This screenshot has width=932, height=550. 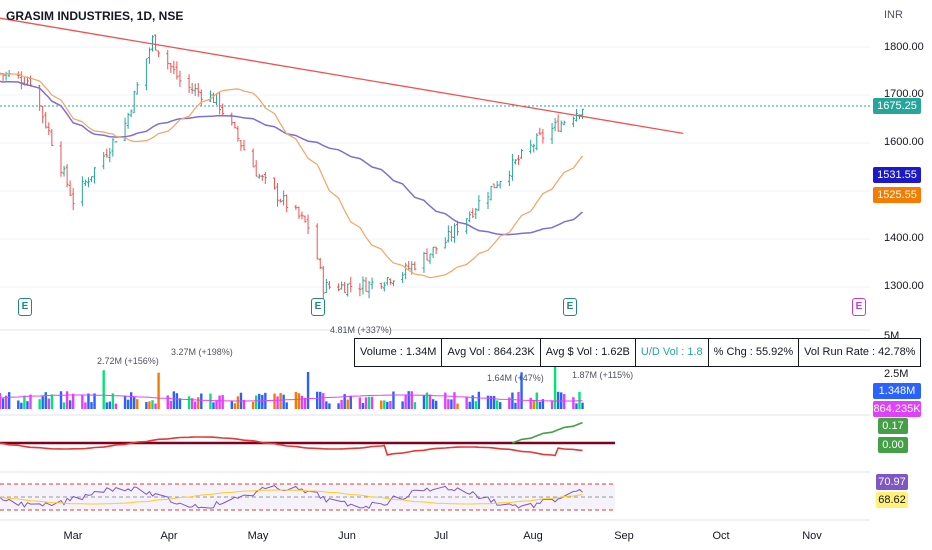 What do you see at coordinates (812, 536) in the screenshot?
I see `month-label: Nov` at bounding box center [812, 536].